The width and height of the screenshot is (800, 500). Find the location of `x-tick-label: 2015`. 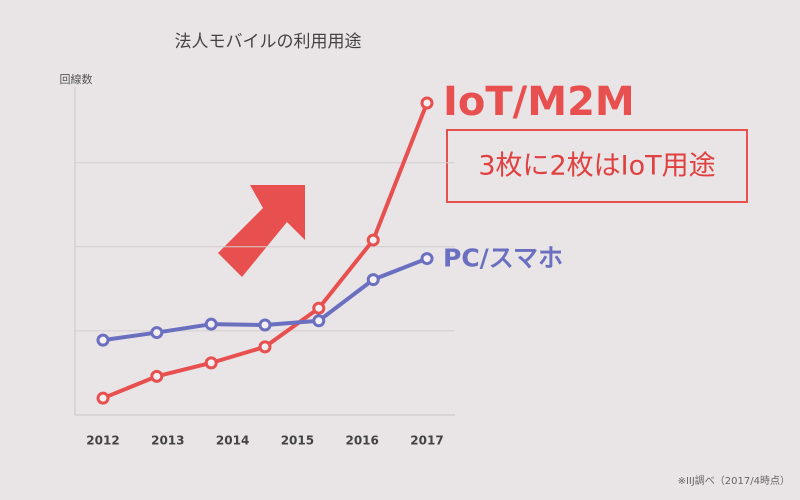

x-tick-label: 2015 is located at coordinates (297, 441).